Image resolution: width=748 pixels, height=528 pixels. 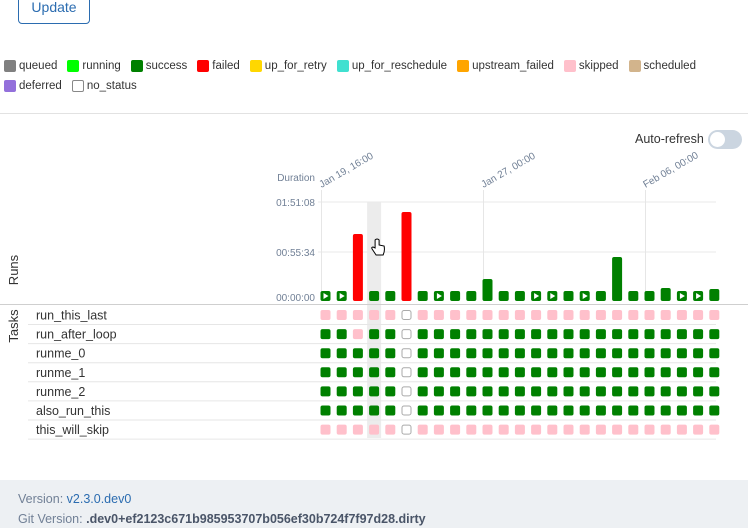 What do you see at coordinates (99, 499) in the screenshot?
I see `version-link: v2.3.0.dev0` at bounding box center [99, 499].